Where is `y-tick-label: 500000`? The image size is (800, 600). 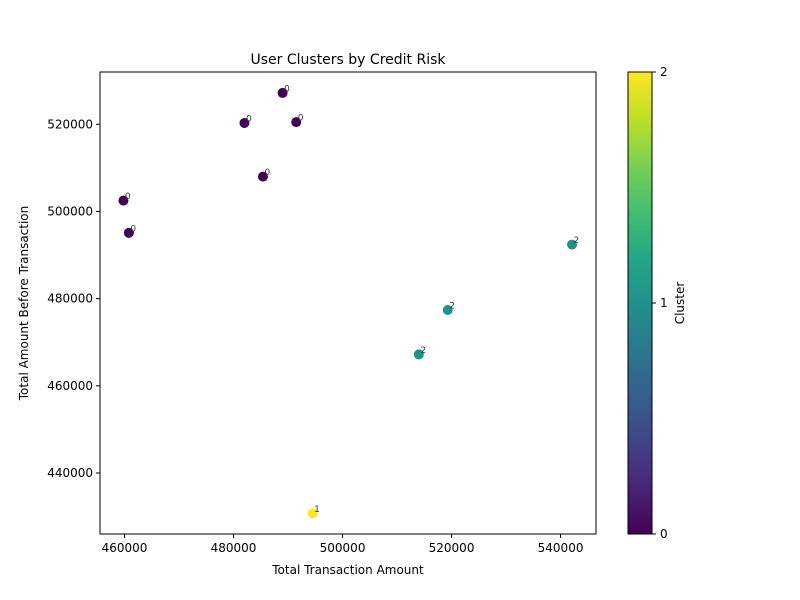 y-tick-label: 500000 is located at coordinates (70, 211).